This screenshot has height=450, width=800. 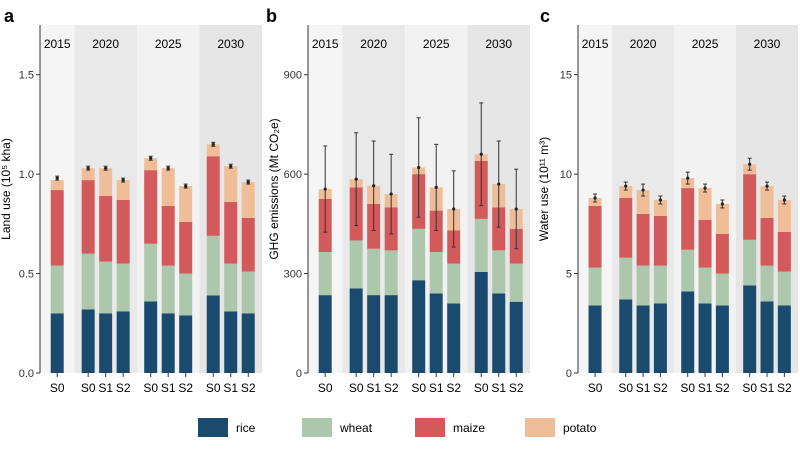 I want to click on legend-item-maize: maize, so click(x=450, y=427).